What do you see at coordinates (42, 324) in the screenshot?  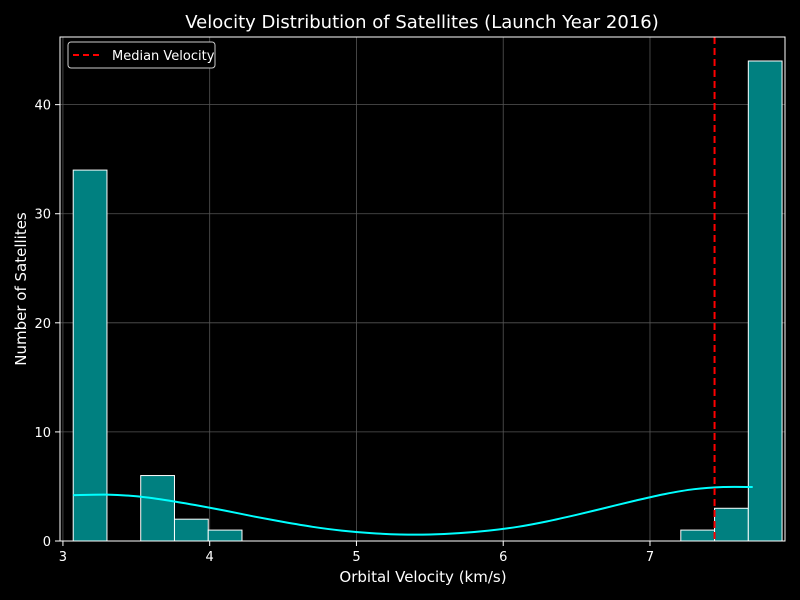 I see `y-tick-label: 20` at bounding box center [42, 324].